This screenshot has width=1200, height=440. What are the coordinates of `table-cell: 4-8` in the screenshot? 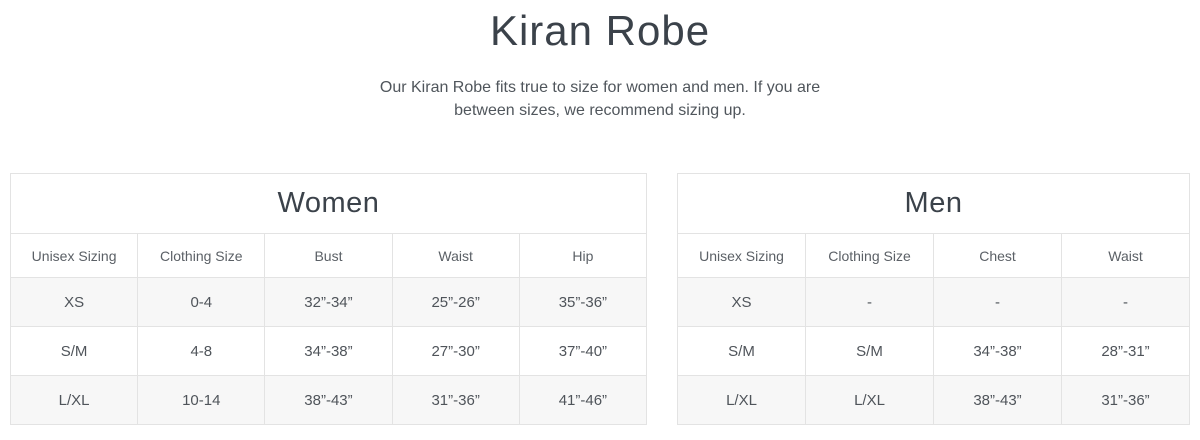 It's located at (201, 351).